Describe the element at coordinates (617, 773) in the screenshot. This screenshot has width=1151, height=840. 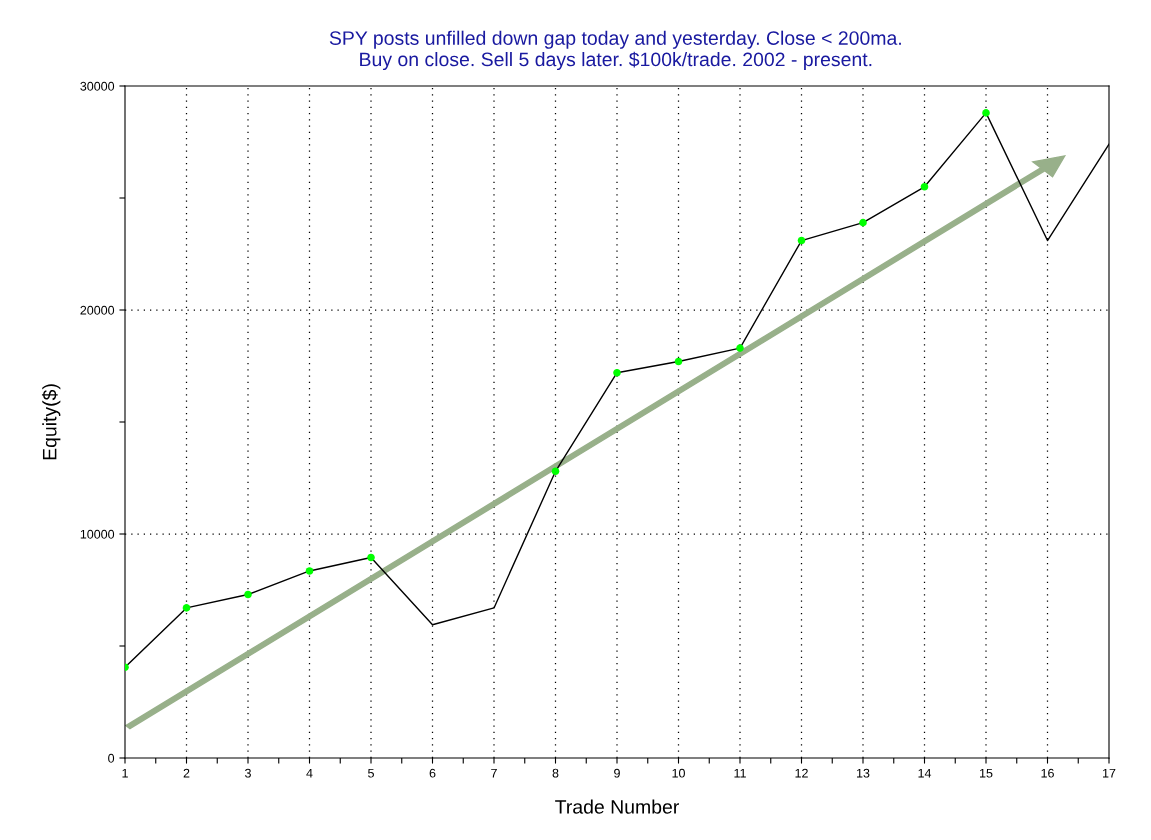
I see `x-tick-label: 9` at that location.